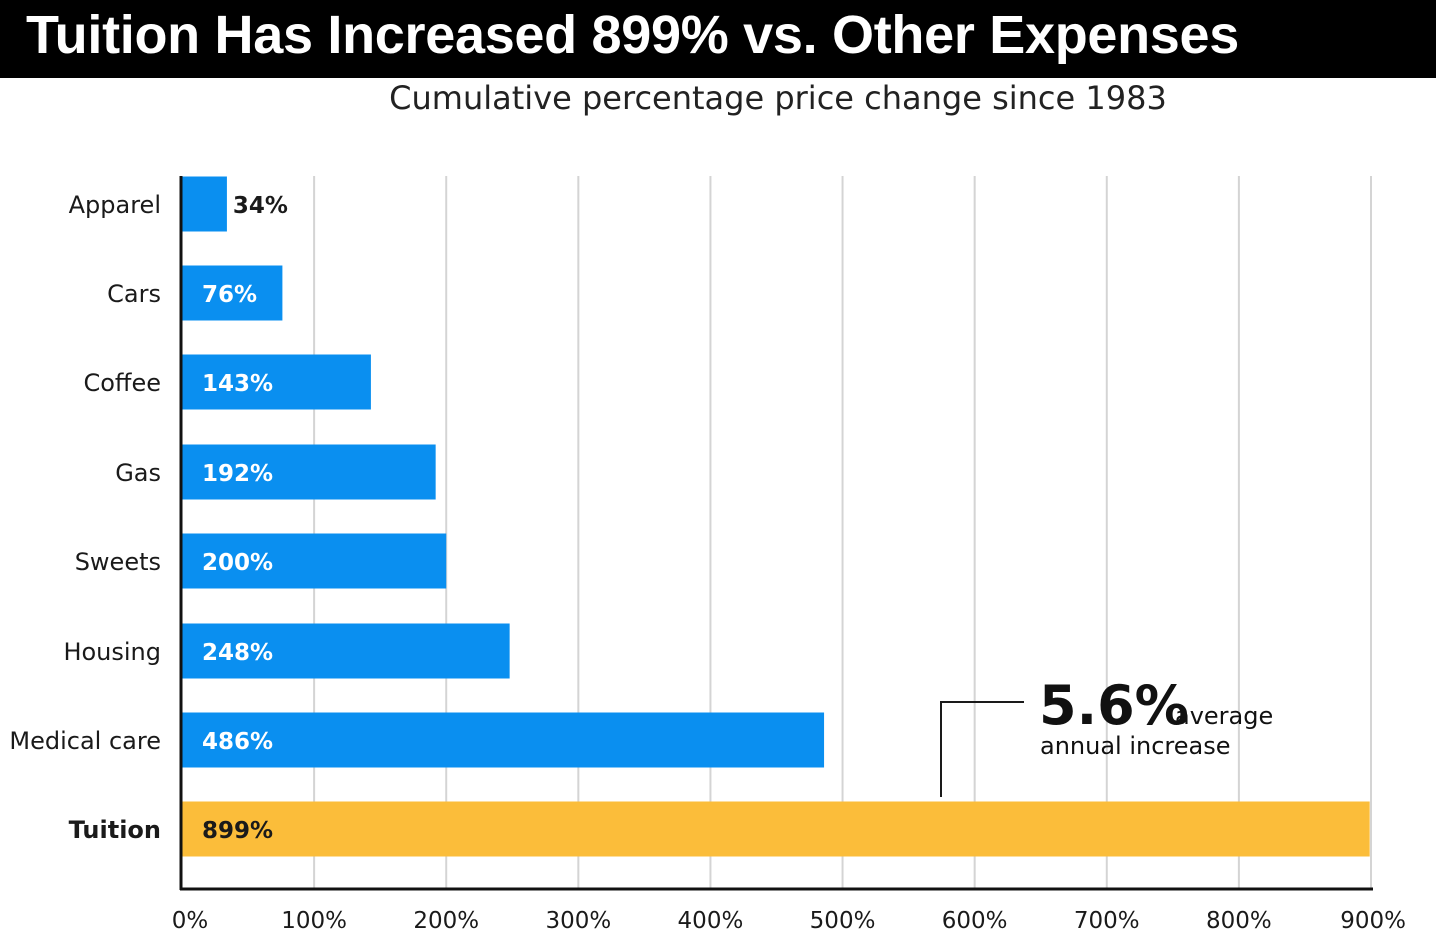 The width and height of the screenshot is (1436, 946). I want to click on category-label: Apparel, so click(115, 205).